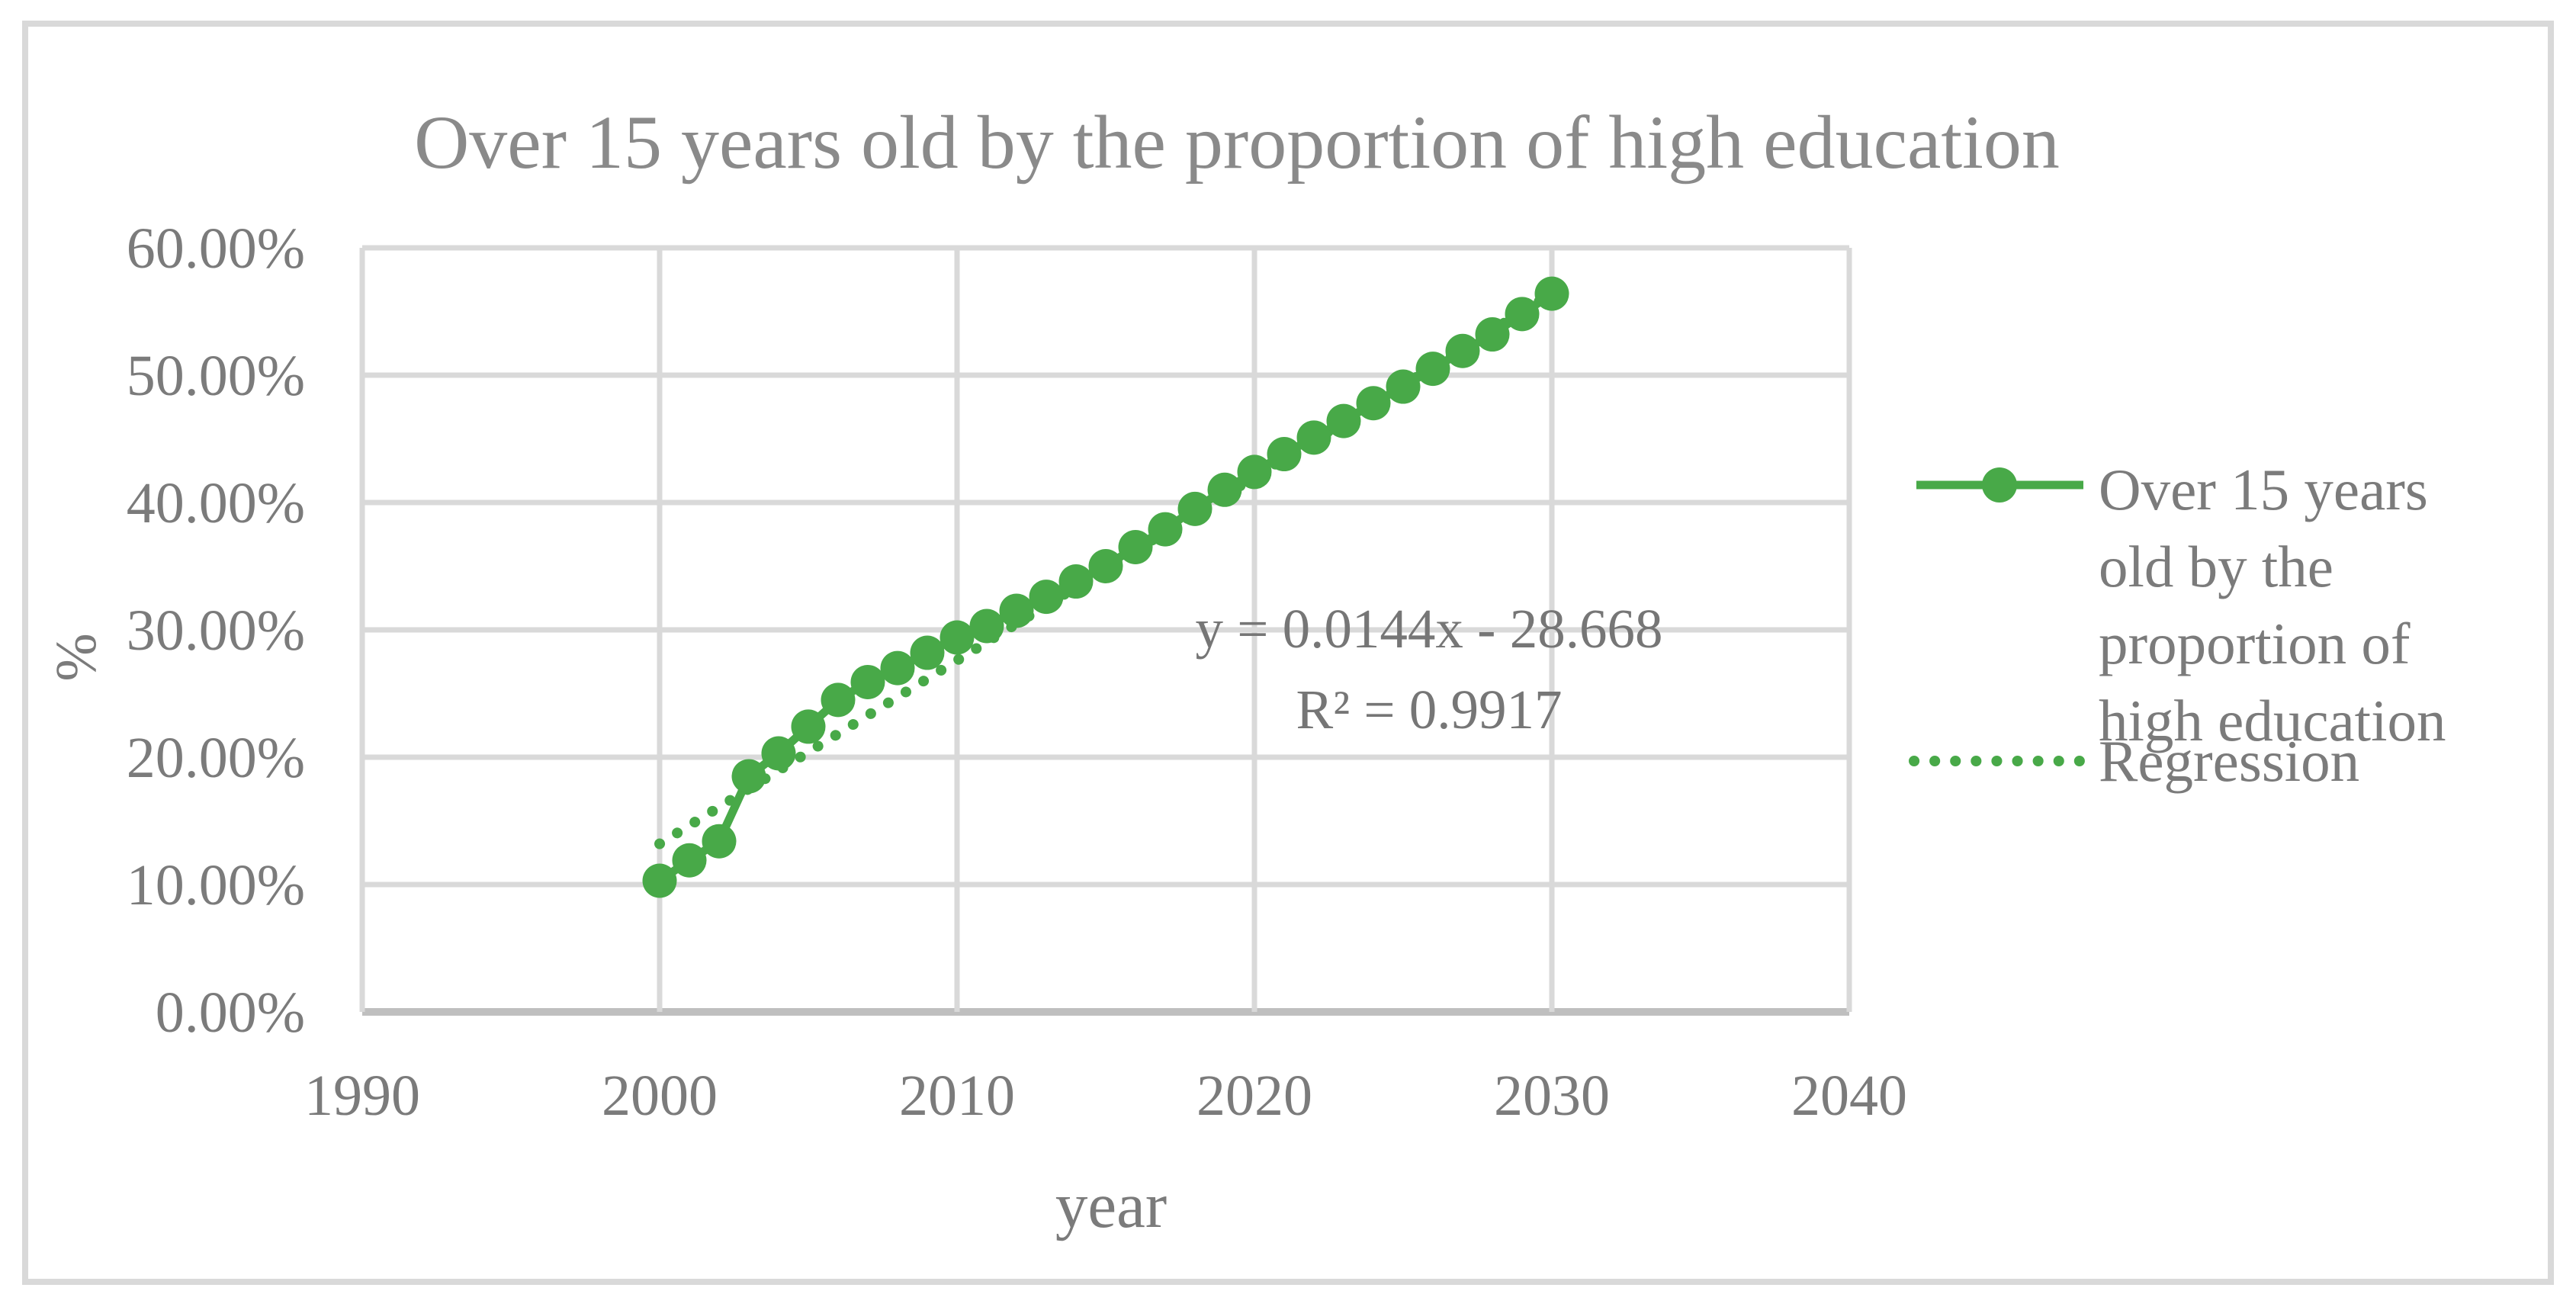 The width and height of the screenshot is (2576, 1307). I want to click on x-tick-label: 2040, so click(1849, 1096).